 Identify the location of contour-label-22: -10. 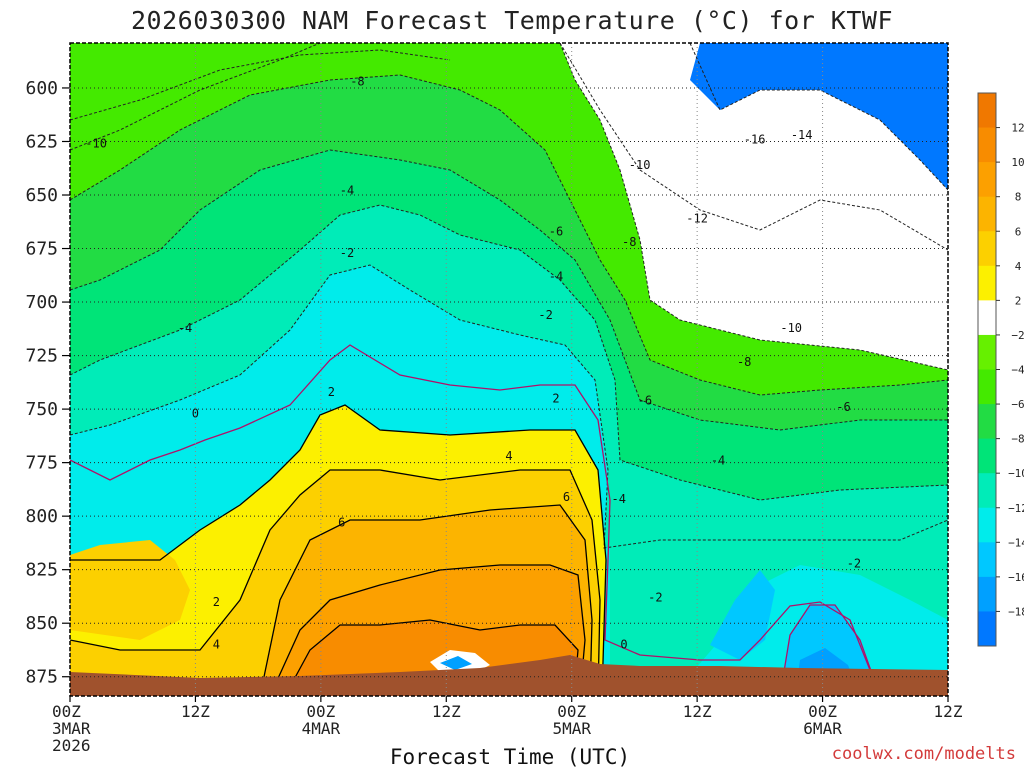
(791, 328).